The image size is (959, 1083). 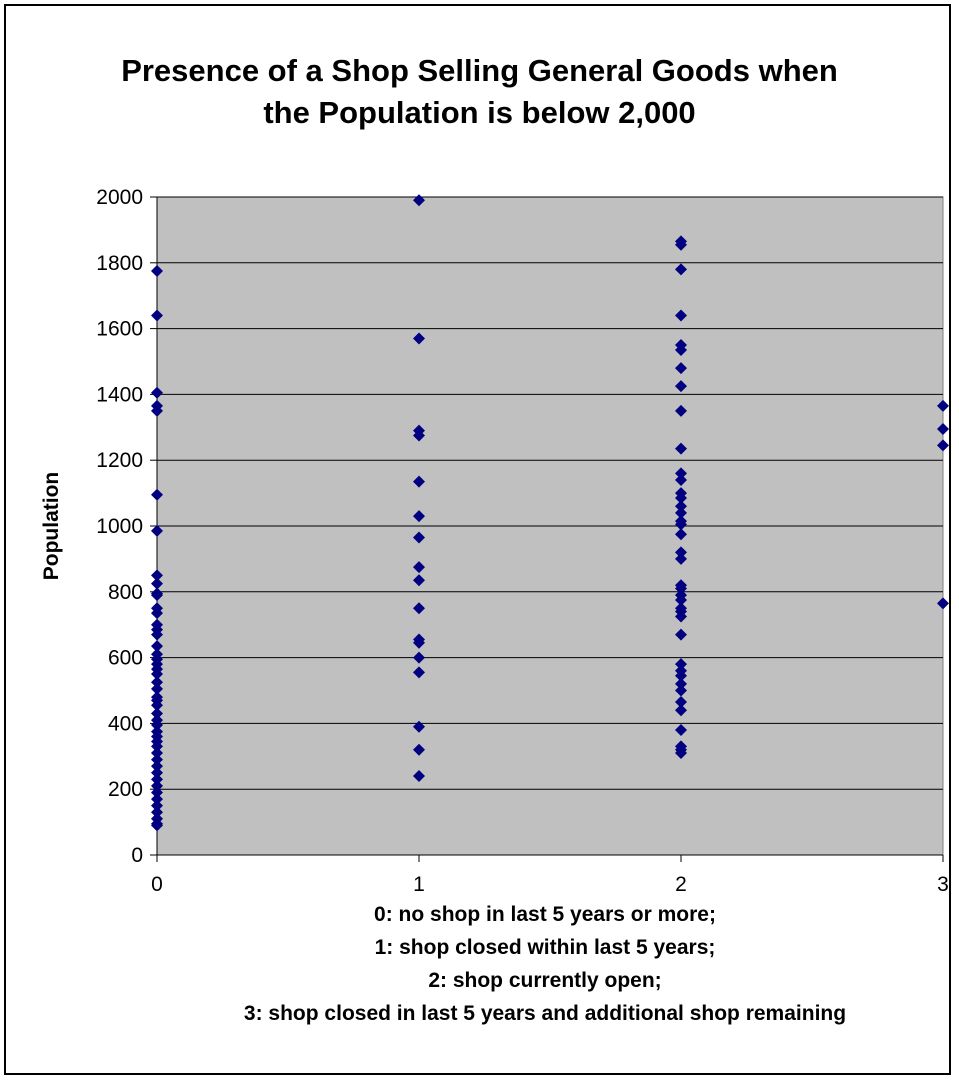 I want to click on x-tick-labels: 0 1 2 3, so click(x=550, y=884).